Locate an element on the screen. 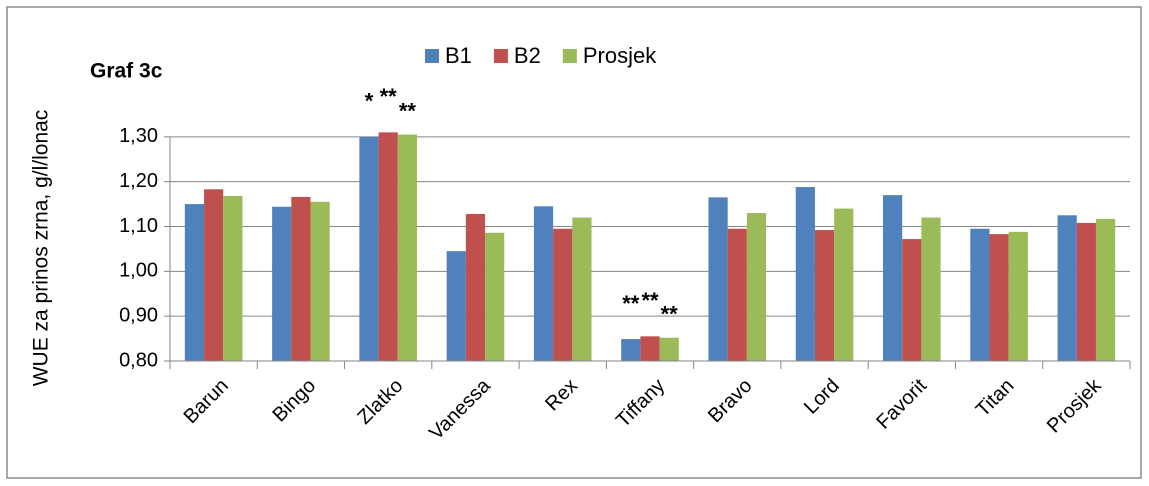 Image resolution: width=1149 pixels, height=486 pixels. y-tick-label: 0,80 is located at coordinates (138, 360).